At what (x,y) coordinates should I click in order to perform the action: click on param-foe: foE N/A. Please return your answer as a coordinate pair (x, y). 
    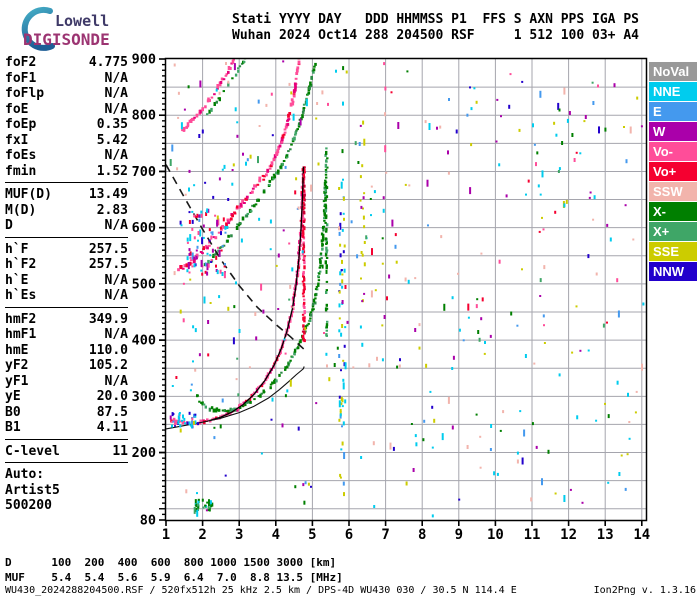
    Looking at the image, I should click on (66, 110).